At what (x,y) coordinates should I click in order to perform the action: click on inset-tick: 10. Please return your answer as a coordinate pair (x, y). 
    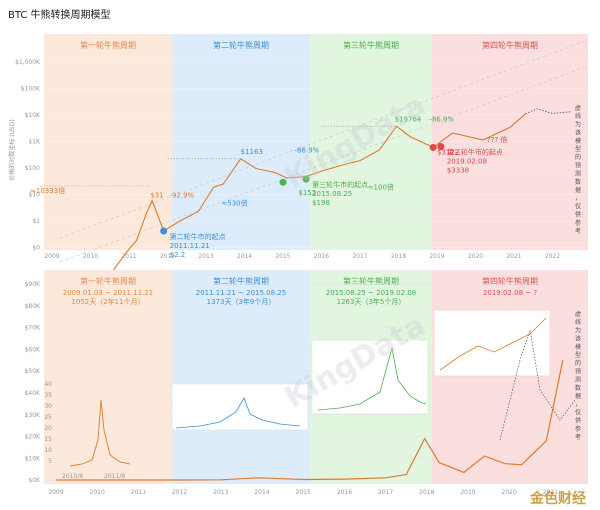
    Looking at the image, I should click on (48, 450).